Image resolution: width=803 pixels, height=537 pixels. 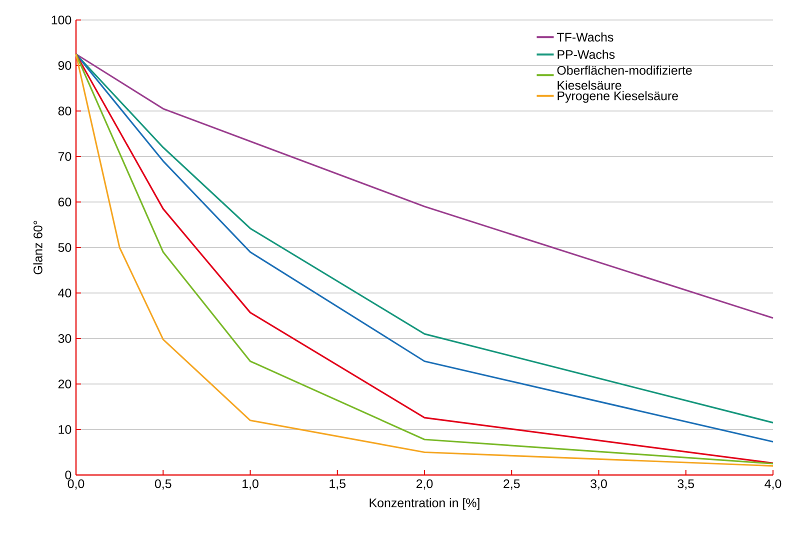 What do you see at coordinates (424, 484) in the screenshot?
I see `x-tick-label: 2,0` at bounding box center [424, 484].